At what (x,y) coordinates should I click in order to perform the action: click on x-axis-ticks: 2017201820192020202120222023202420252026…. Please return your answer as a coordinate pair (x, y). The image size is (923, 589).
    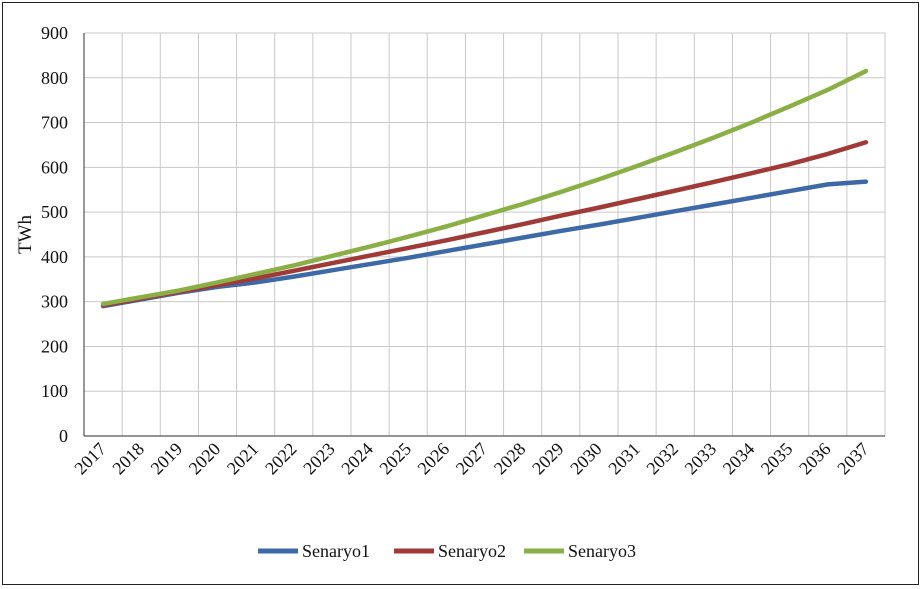
    Looking at the image, I should click on (471, 459).